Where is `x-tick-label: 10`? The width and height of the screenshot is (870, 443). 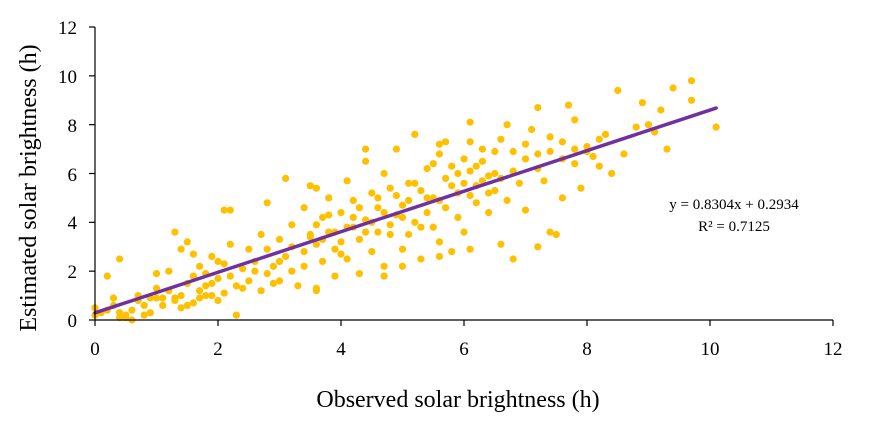 x-tick-label: 10 is located at coordinates (710, 349).